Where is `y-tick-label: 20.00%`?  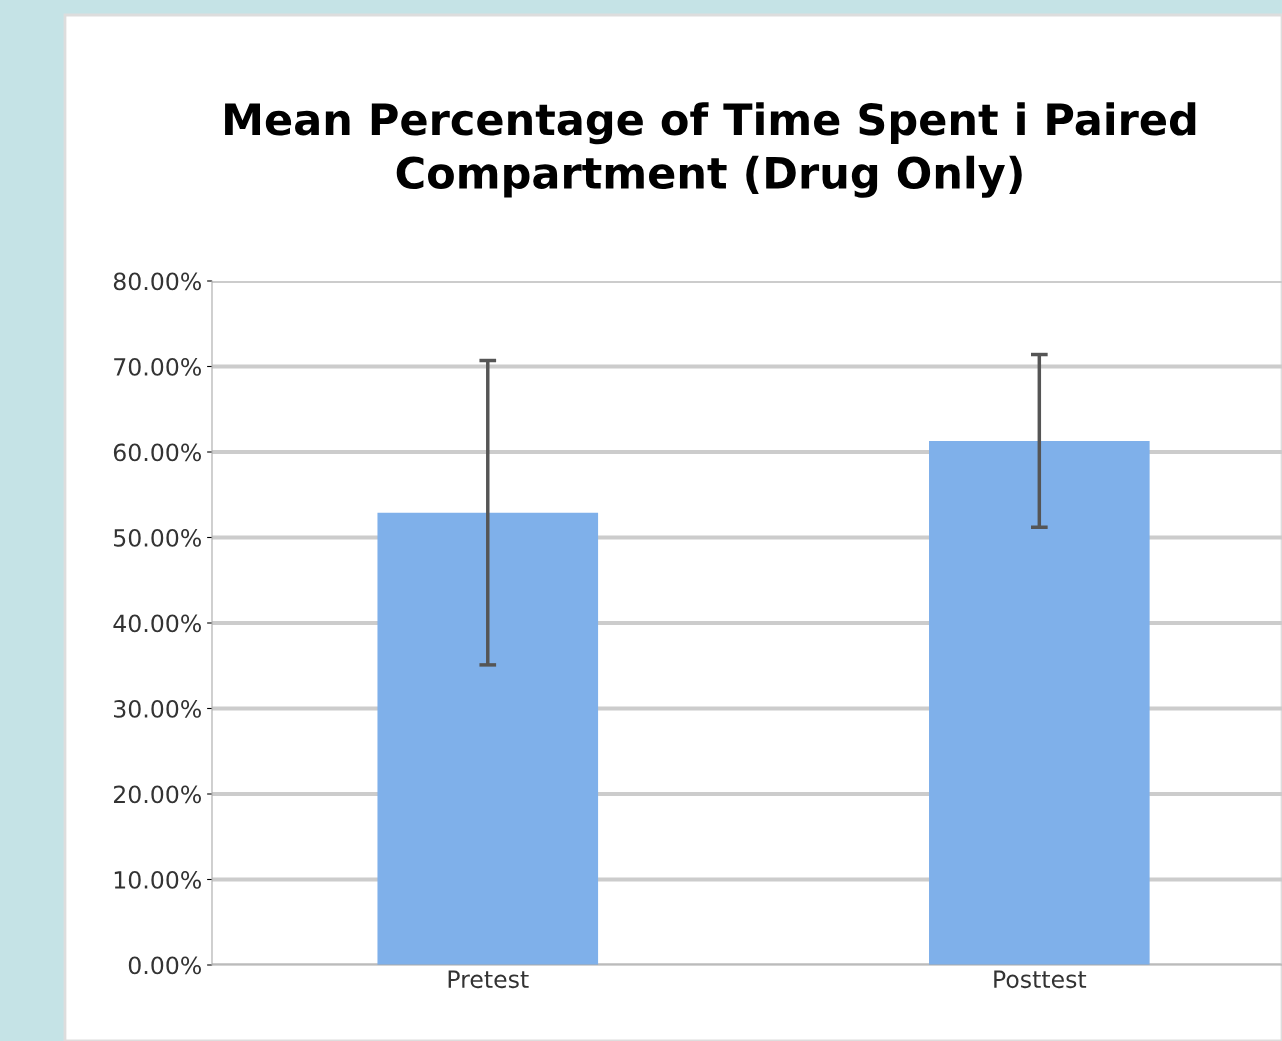
y-tick-label: 20.00% is located at coordinates (157, 794).